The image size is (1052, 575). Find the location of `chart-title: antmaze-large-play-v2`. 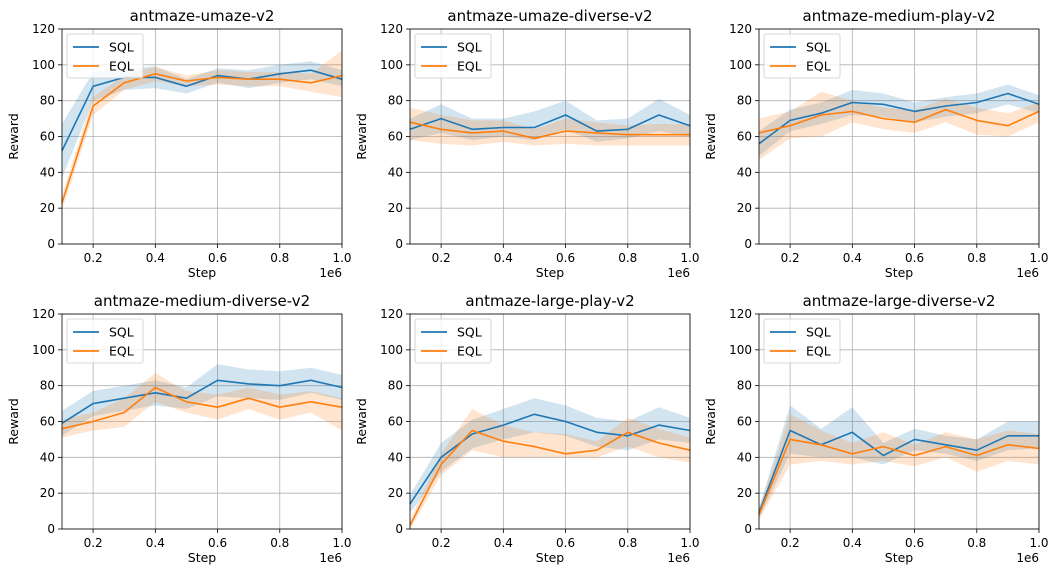

chart-title: antmaze-large-play-v2 is located at coordinates (549, 301).